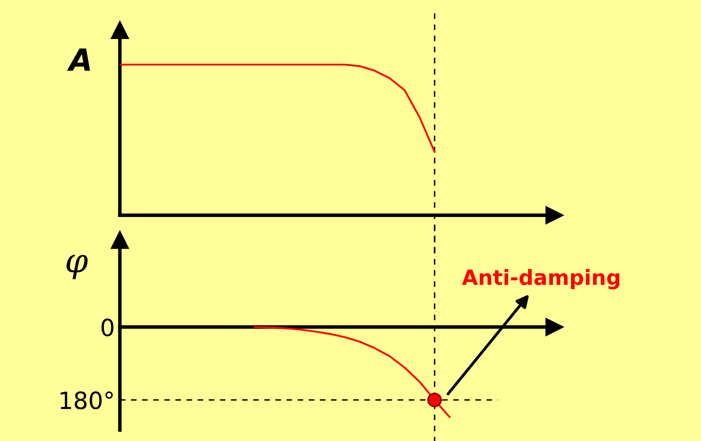 The width and height of the screenshot is (701, 441). Describe the element at coordinates (108, 327) in the screenshot. I see `y-tick-label: 0` at that location.